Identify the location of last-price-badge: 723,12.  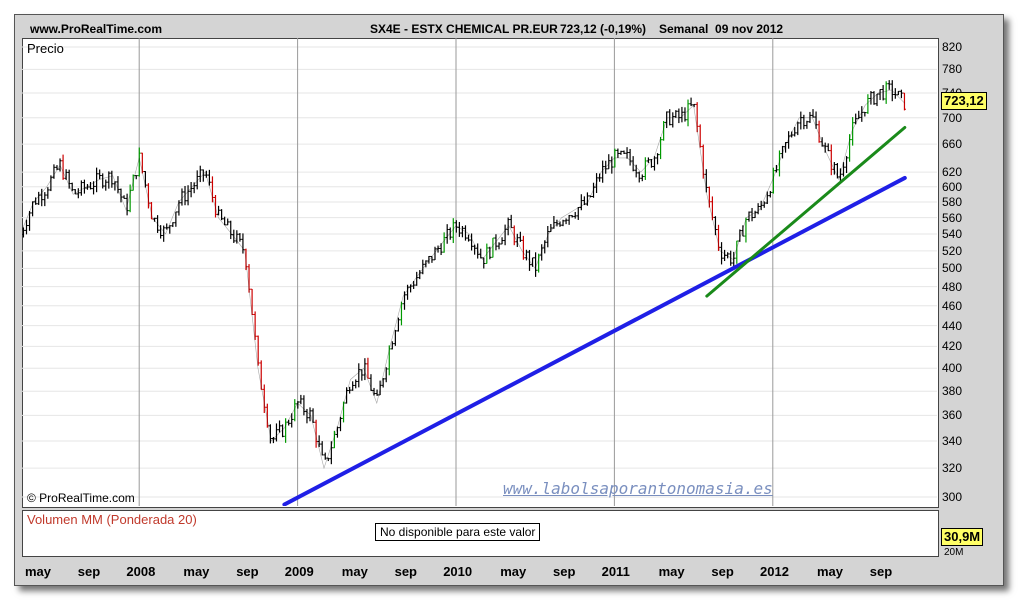
(964, 101).